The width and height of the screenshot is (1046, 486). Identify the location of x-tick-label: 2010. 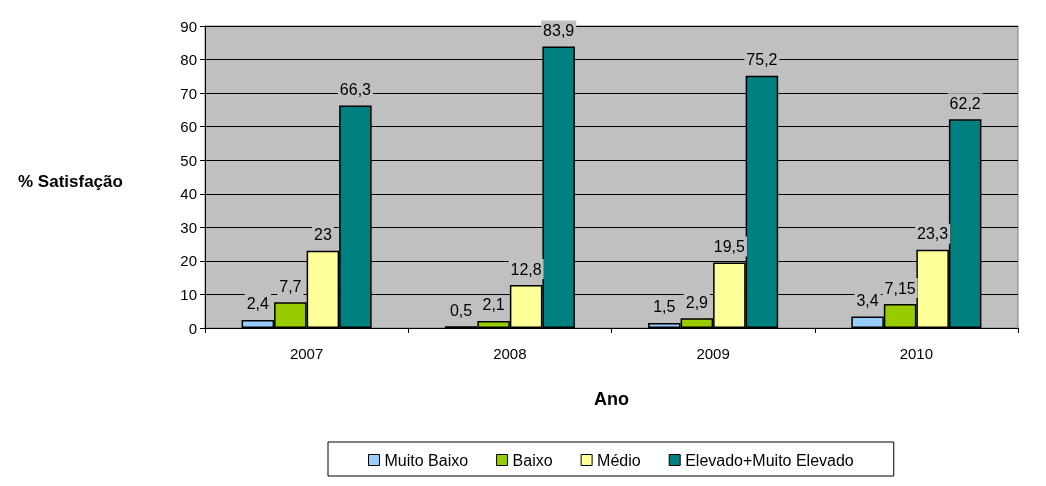
(916, 353).